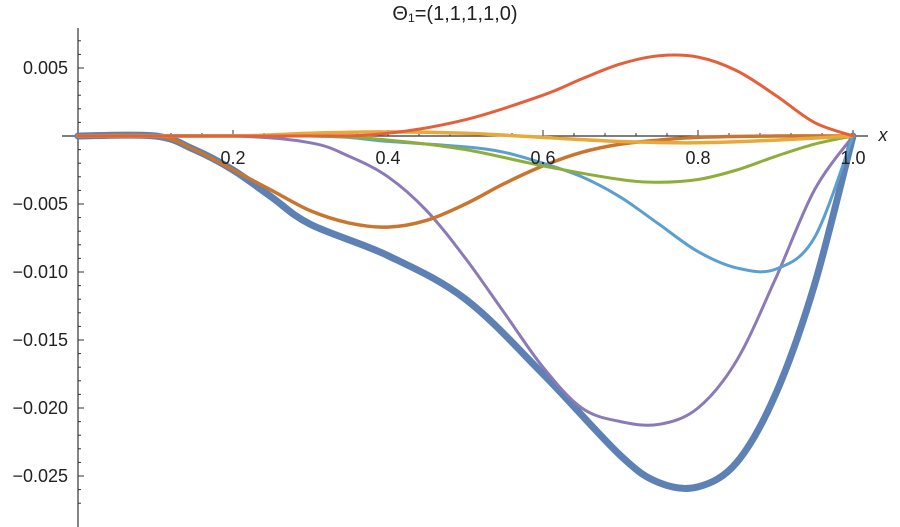 The width and height of the screenshot is (900, 527). Describe the element at coordinates (454, 14) in the screenshot. I see `chart-title: Θ₁=(1,1,1,1,0)` at that location.